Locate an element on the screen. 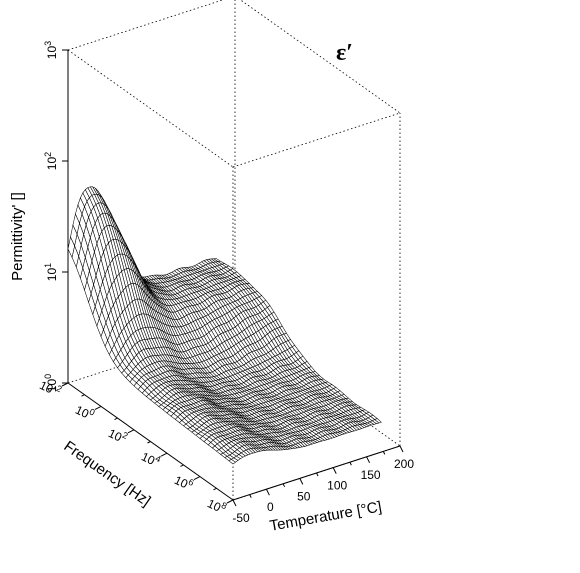 This screenshot has width=580, height=573. x-axis-label: Temperature [°C] is located at coordinates (325, 516).